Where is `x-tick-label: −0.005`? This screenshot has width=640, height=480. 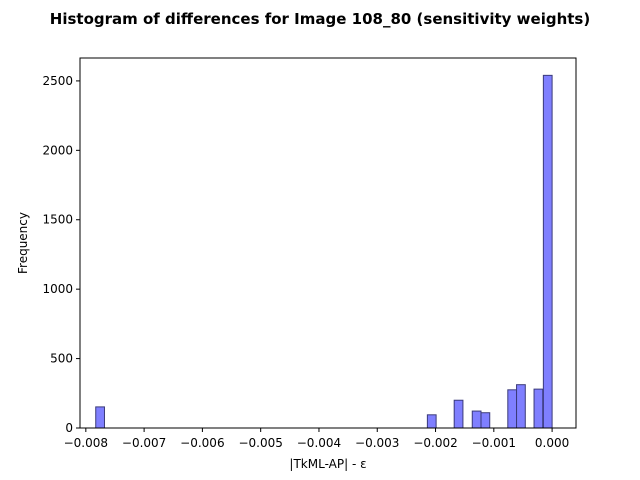
x-tick-label: −0.005 is located at coordinates (260, 443).